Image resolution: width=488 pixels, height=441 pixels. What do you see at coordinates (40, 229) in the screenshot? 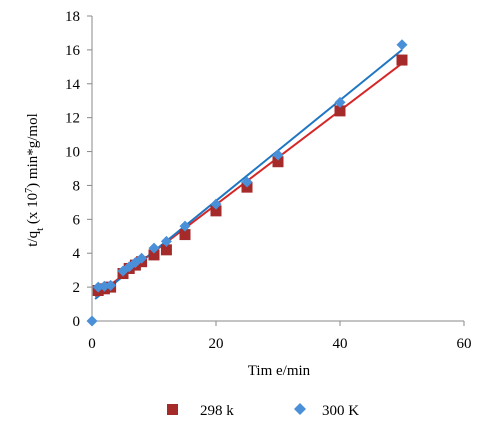
I see `y-label-subscript: t` at bounding box center [40, 229].